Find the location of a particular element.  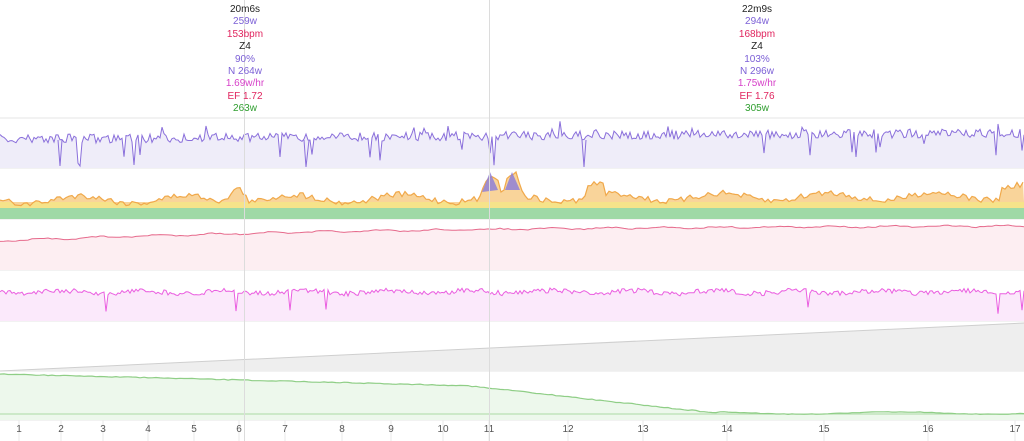

x-tick-16: 16 is located at coordinates (928, 429).